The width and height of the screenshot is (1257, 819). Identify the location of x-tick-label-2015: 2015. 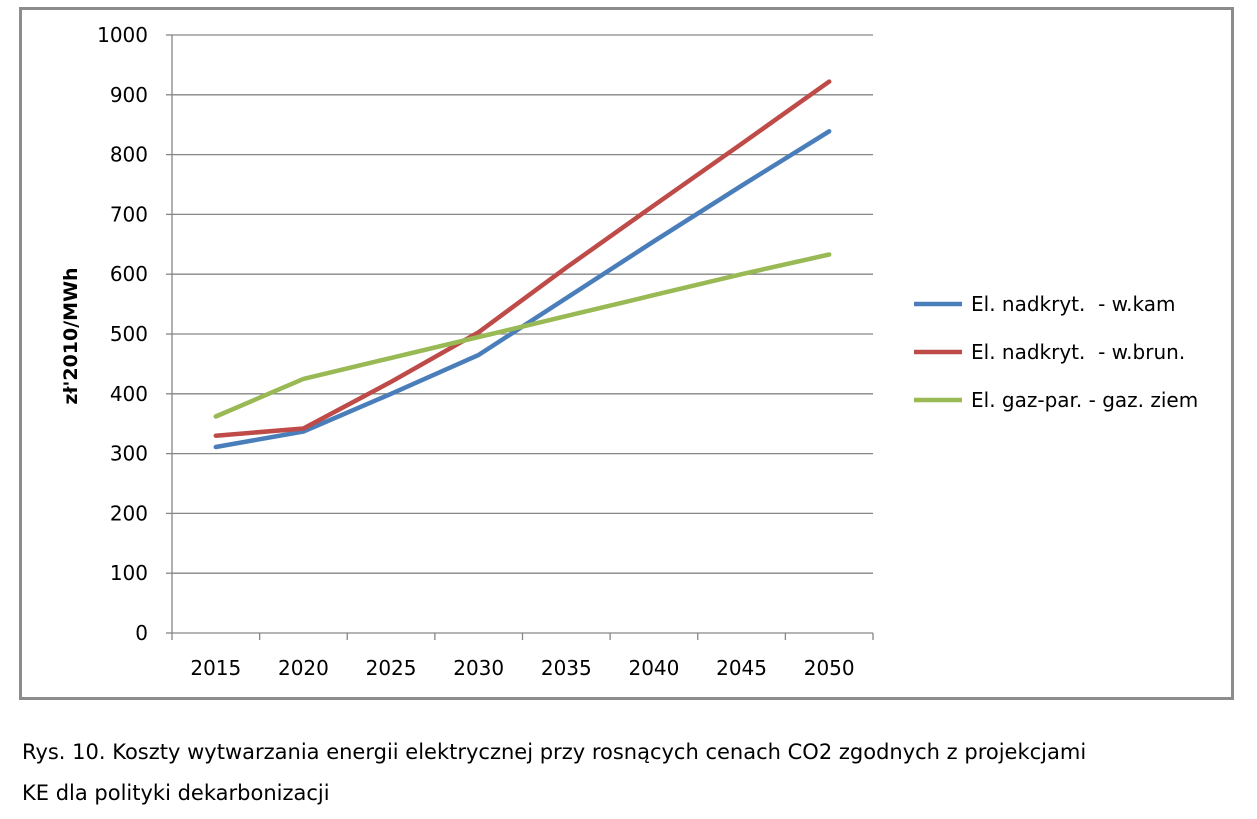
(215, 668).